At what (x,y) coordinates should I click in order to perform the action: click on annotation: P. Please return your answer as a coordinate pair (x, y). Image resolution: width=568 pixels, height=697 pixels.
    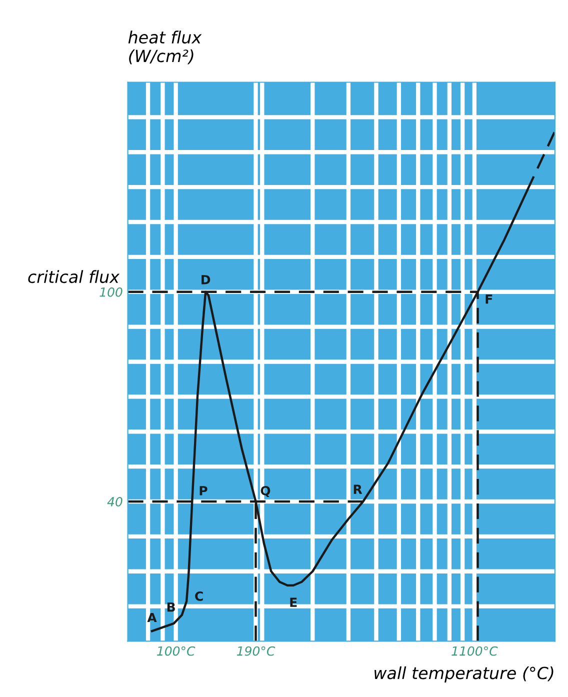
    Looking at the image, I should click on (204, 491).